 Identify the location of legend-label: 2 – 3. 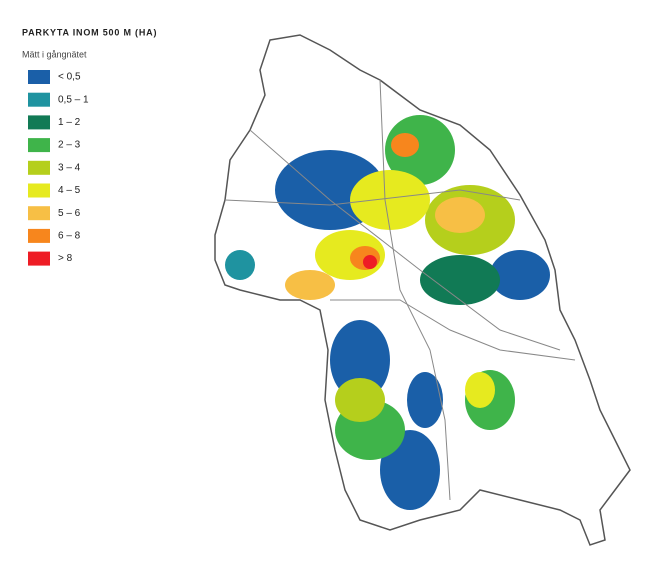
(69, 145).